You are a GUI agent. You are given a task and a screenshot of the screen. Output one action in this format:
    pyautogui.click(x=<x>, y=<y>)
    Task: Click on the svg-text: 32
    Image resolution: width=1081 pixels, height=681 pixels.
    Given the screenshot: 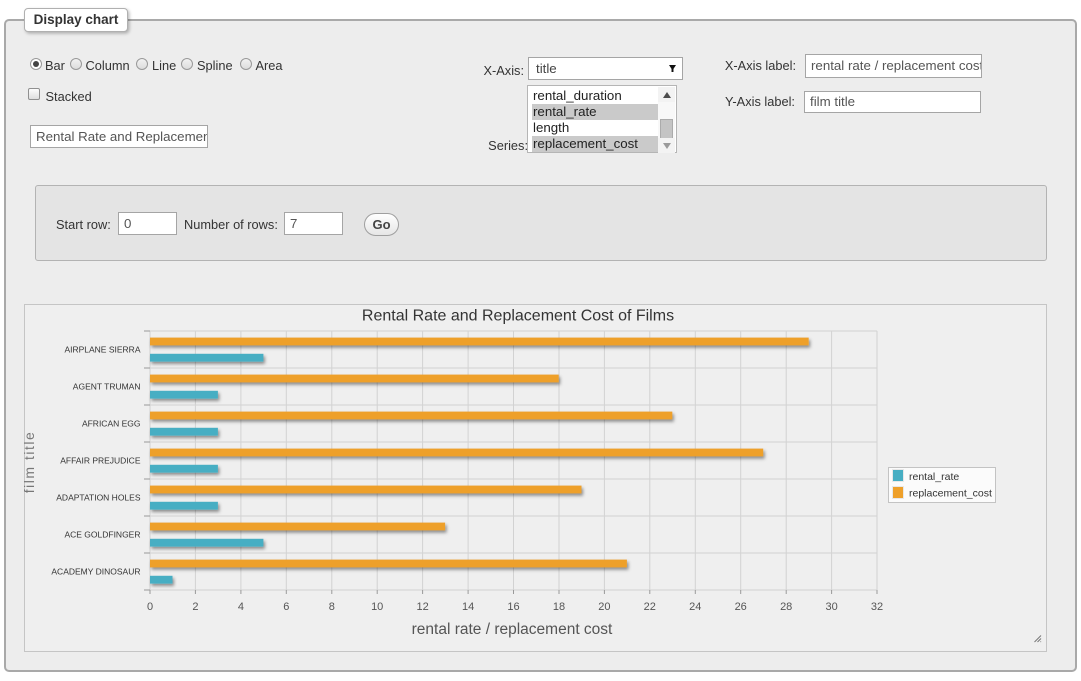 What is the action you would take?
    pyautogui.click(x=877, y=607)
    